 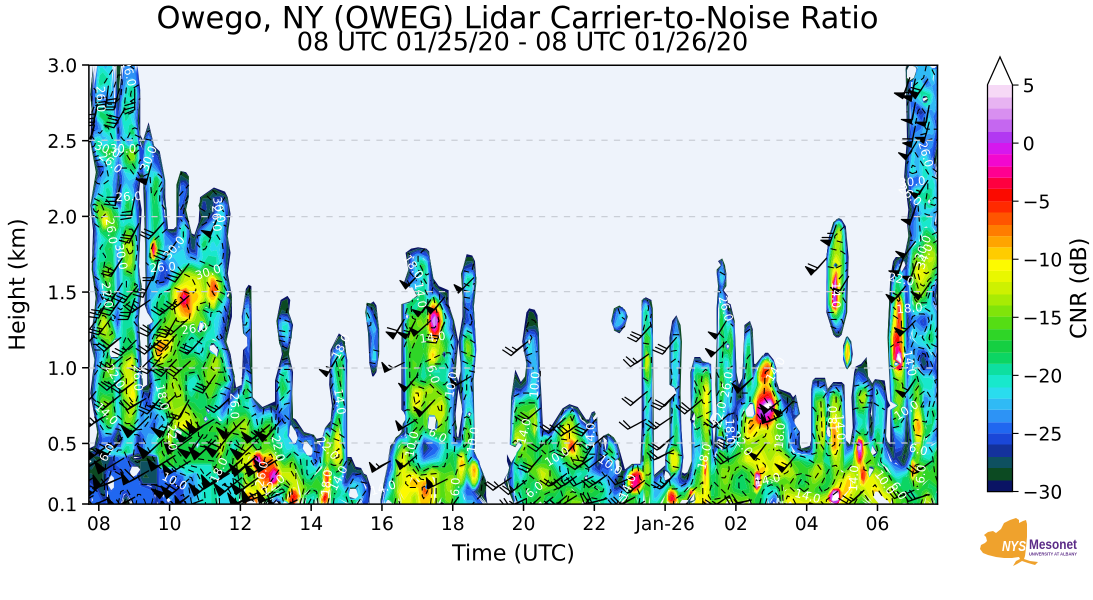 What do you see at coordinates (1014, 546) in the screenshot?
I see `svg-text: NYS` at bounding box center [1014, 546].